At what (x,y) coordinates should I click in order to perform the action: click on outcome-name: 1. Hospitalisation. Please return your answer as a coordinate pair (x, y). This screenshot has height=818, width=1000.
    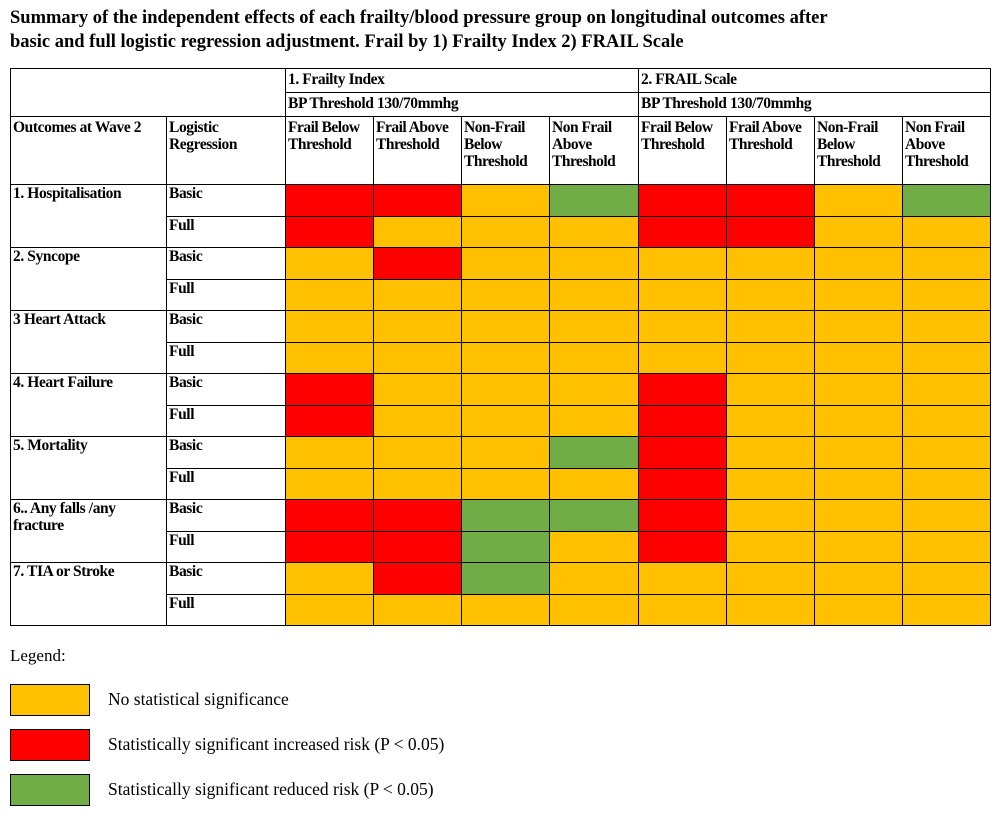
    Looking at the image, I should click on (88, 216).